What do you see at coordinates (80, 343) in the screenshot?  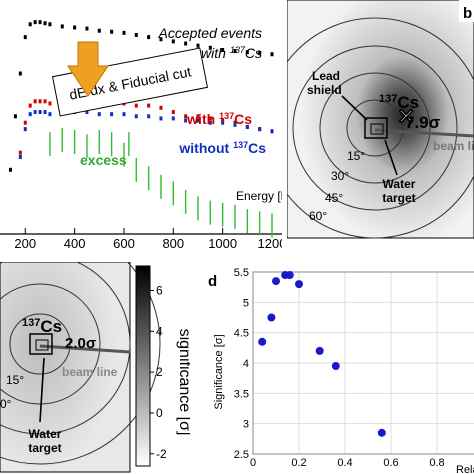 I see `panel-c-sigma: 2.0σ` at bounding box center [80, 343].